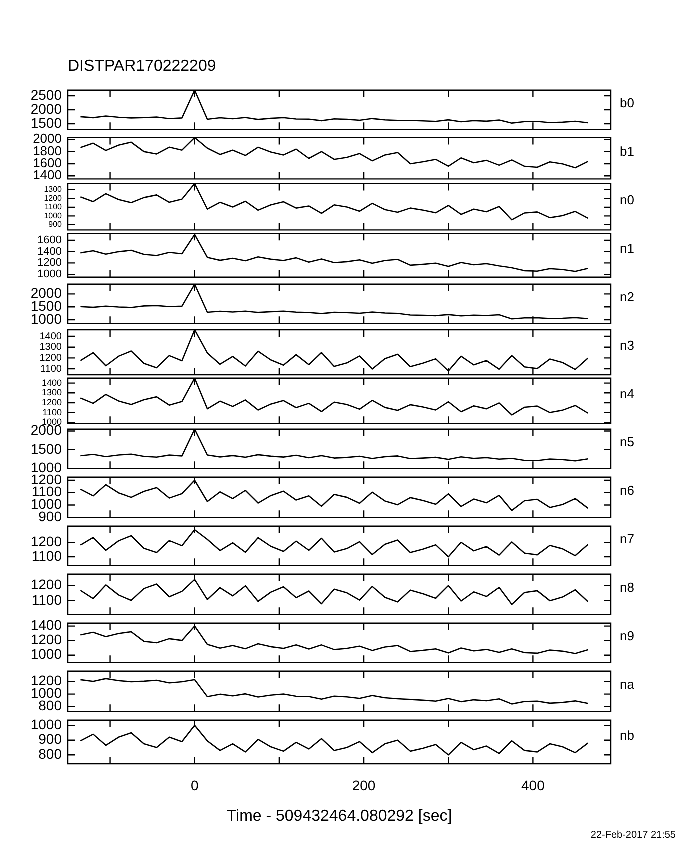 This screenshot has height=850, width=680. What do you see at coordinates (364, 785) in the screenshot?
I see `x-tick-label: 200` at bounding box center [364, 785].